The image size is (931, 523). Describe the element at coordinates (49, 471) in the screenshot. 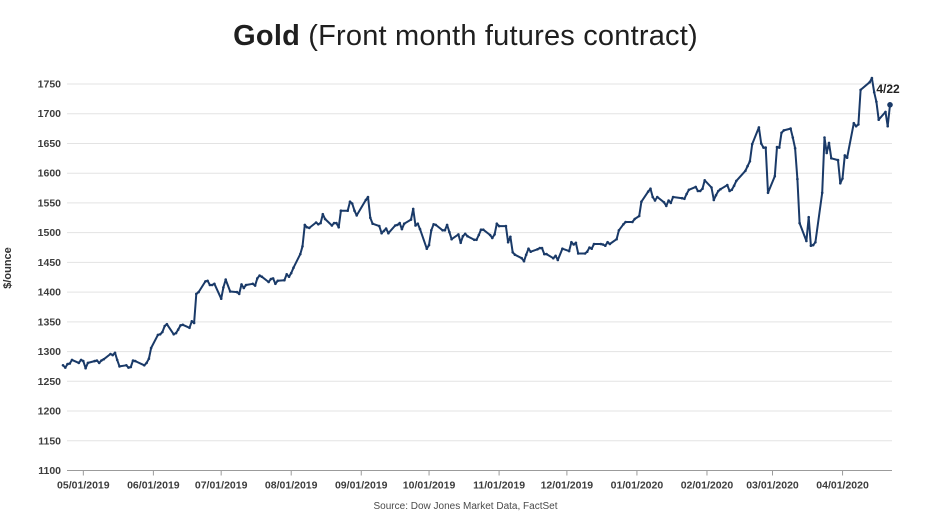

I see `y-tick-label-1100: 1100` at that location.